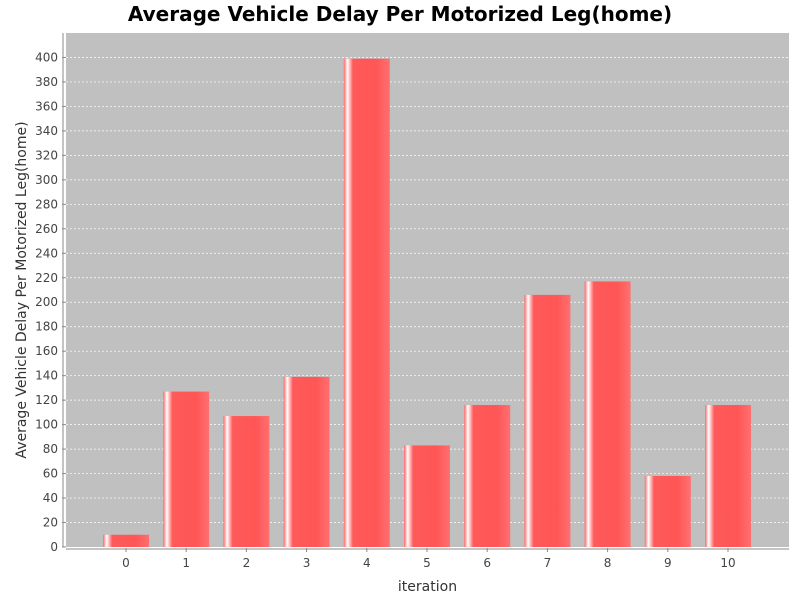 This screenshot has height=600, width=800. Describe the element at coordinates (46, 229) in the screenshot. I see `y-tick-label: 260` at that location.